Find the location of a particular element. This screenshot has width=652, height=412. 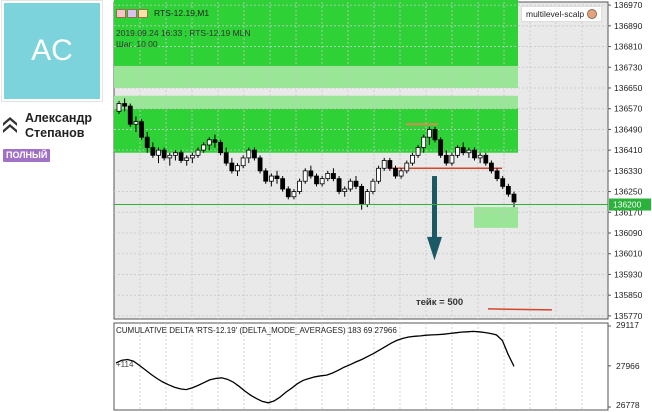

status-badge: ПОЛНЫЙ is located at coordinates (27, 155).